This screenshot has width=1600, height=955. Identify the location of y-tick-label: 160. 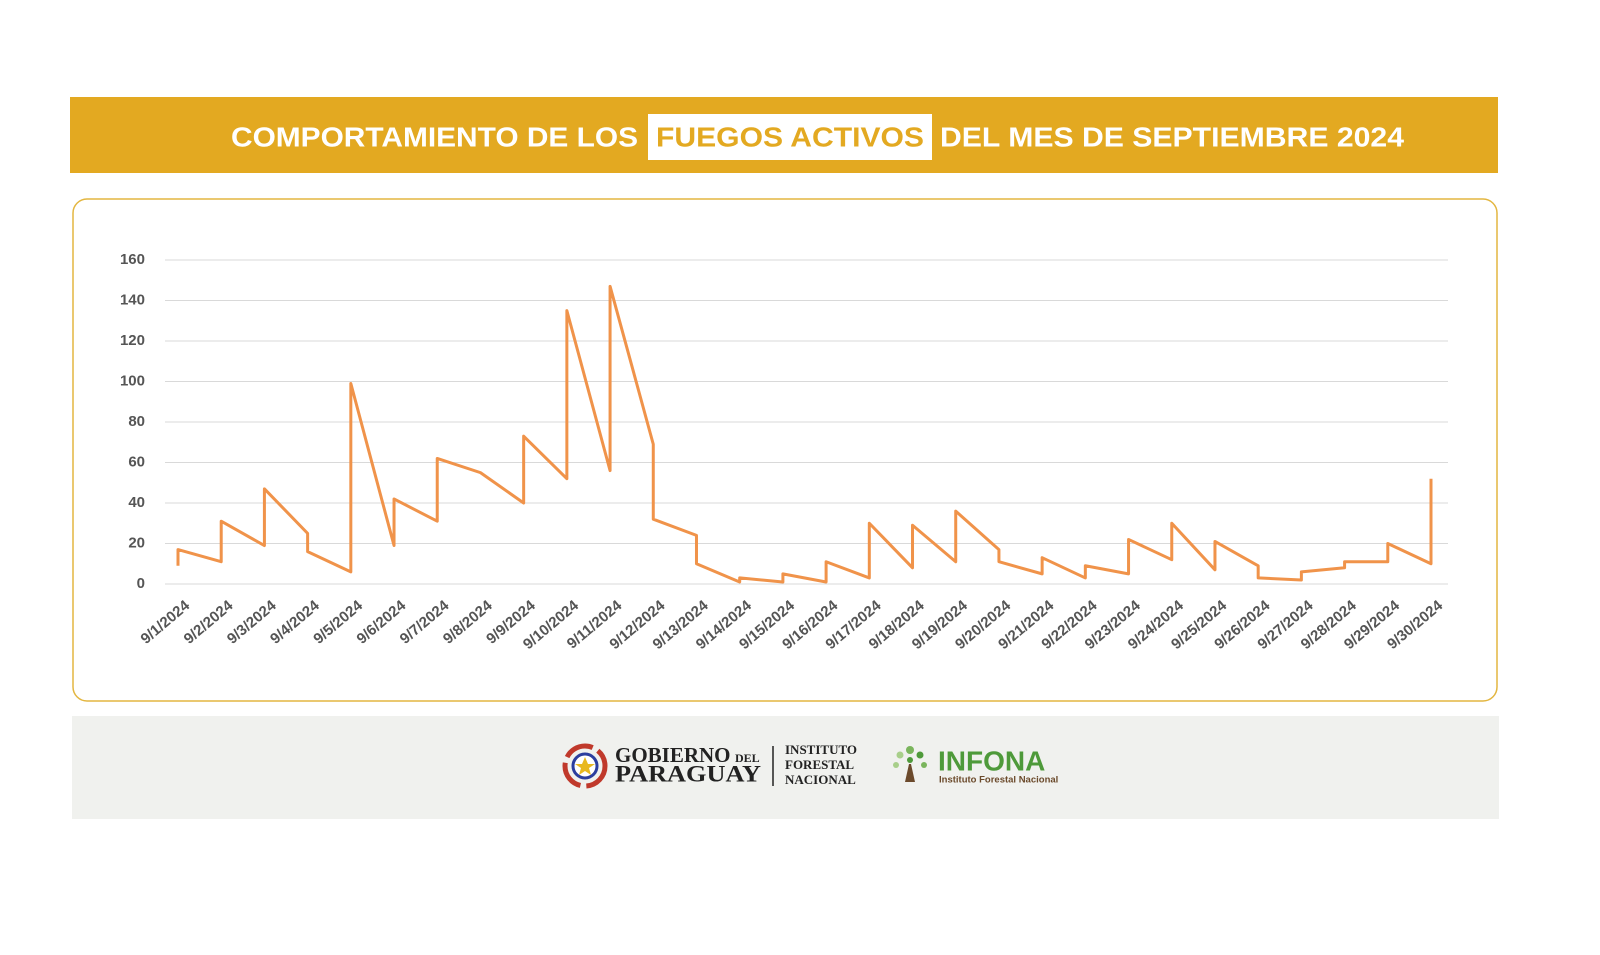
(132, 259).